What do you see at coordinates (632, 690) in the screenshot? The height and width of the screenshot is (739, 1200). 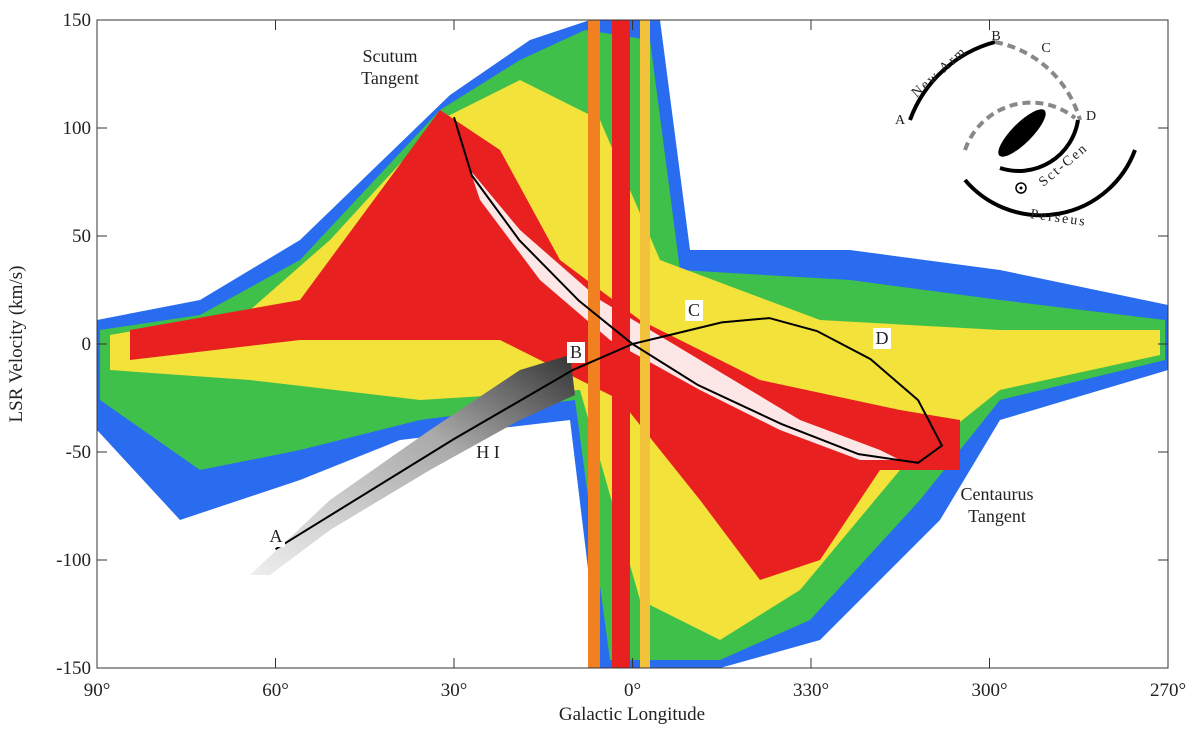 I see `x-tick-label: 0°` at bounding box center [632, 690].